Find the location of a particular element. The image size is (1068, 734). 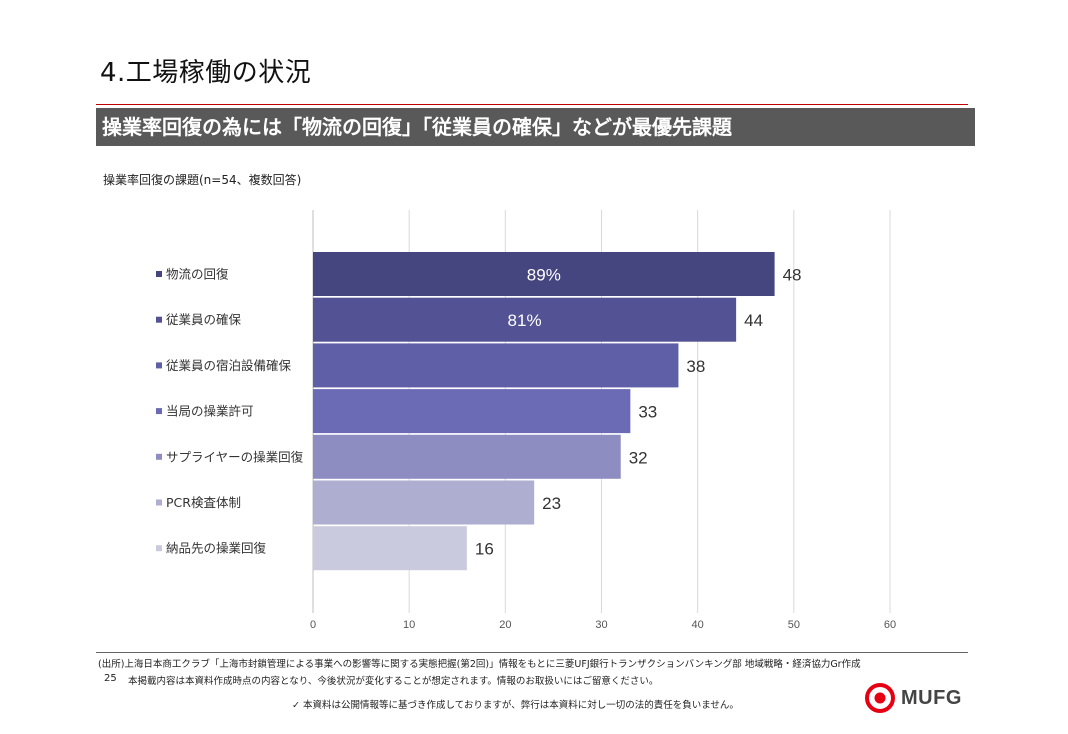

value-label: 48 is located at coordinates (792, 275).